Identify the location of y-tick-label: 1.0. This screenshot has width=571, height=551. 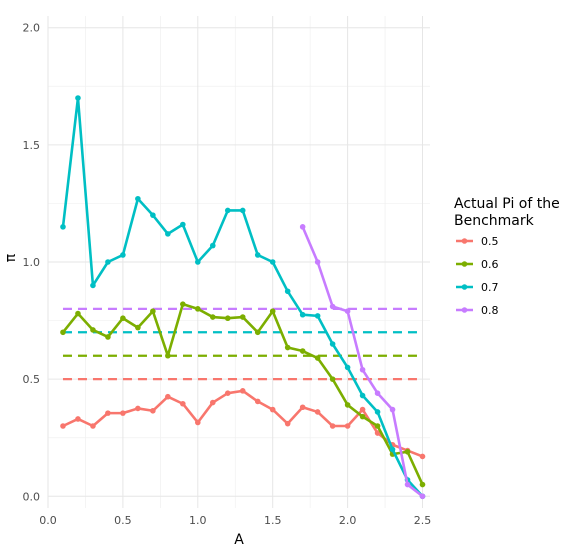
(32, 262).